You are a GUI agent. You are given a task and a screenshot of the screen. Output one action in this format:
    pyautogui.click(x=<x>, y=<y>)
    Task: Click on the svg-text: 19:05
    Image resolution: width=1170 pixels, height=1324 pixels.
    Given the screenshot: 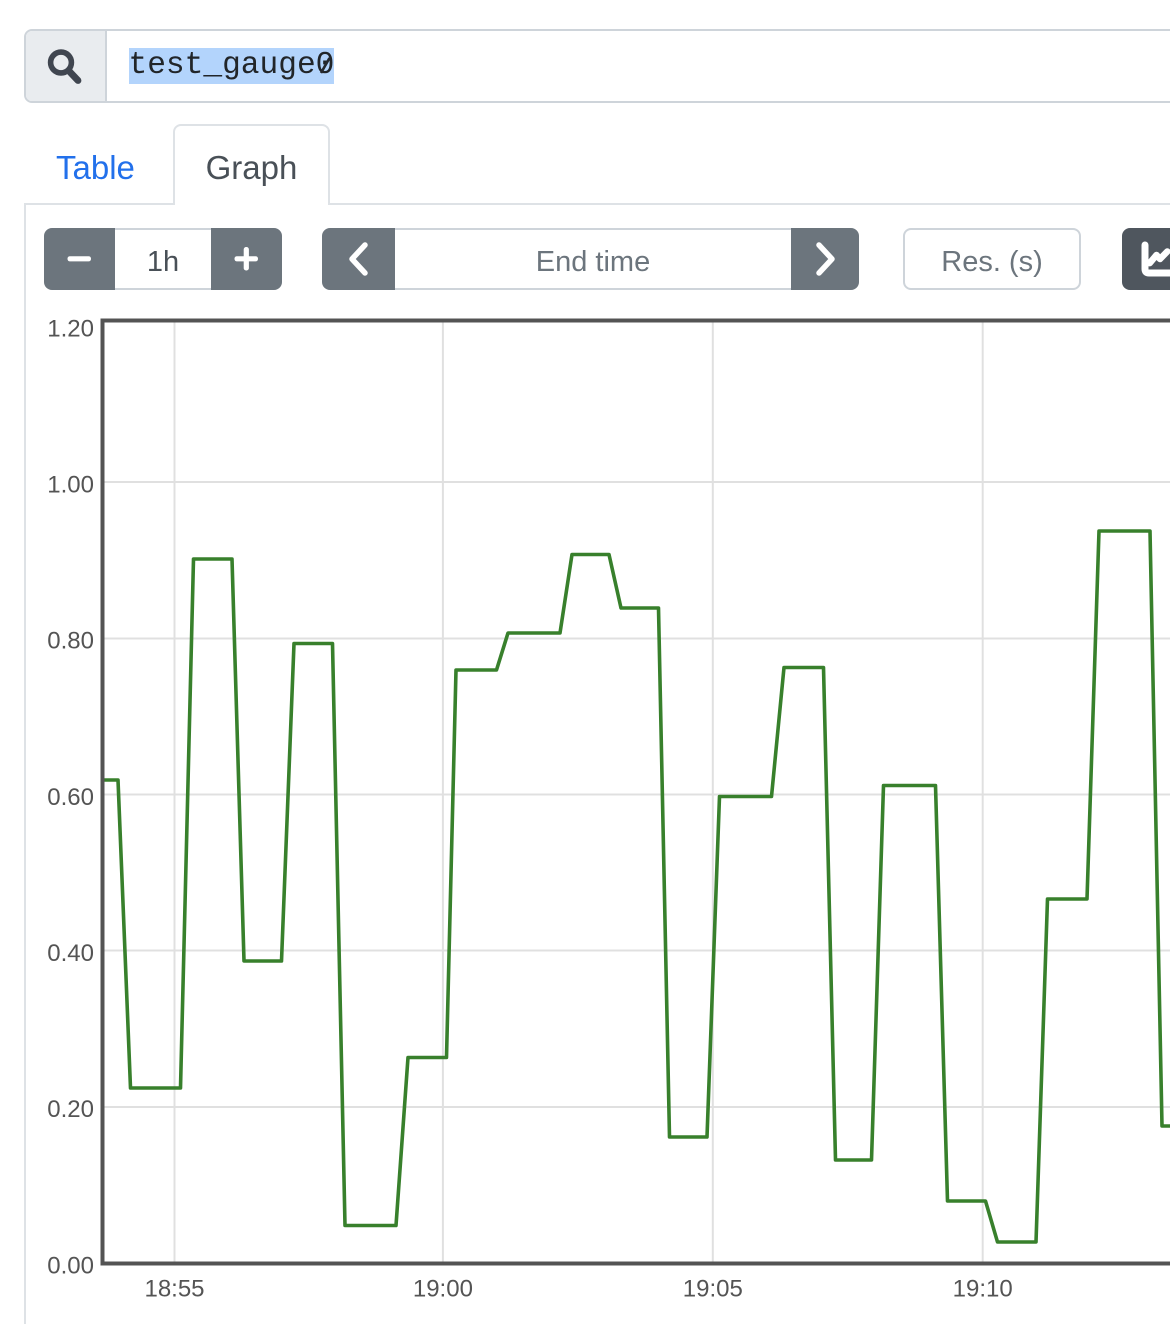 What is the action you would take?
    pyautogui.click(x=713, y=1289)
    